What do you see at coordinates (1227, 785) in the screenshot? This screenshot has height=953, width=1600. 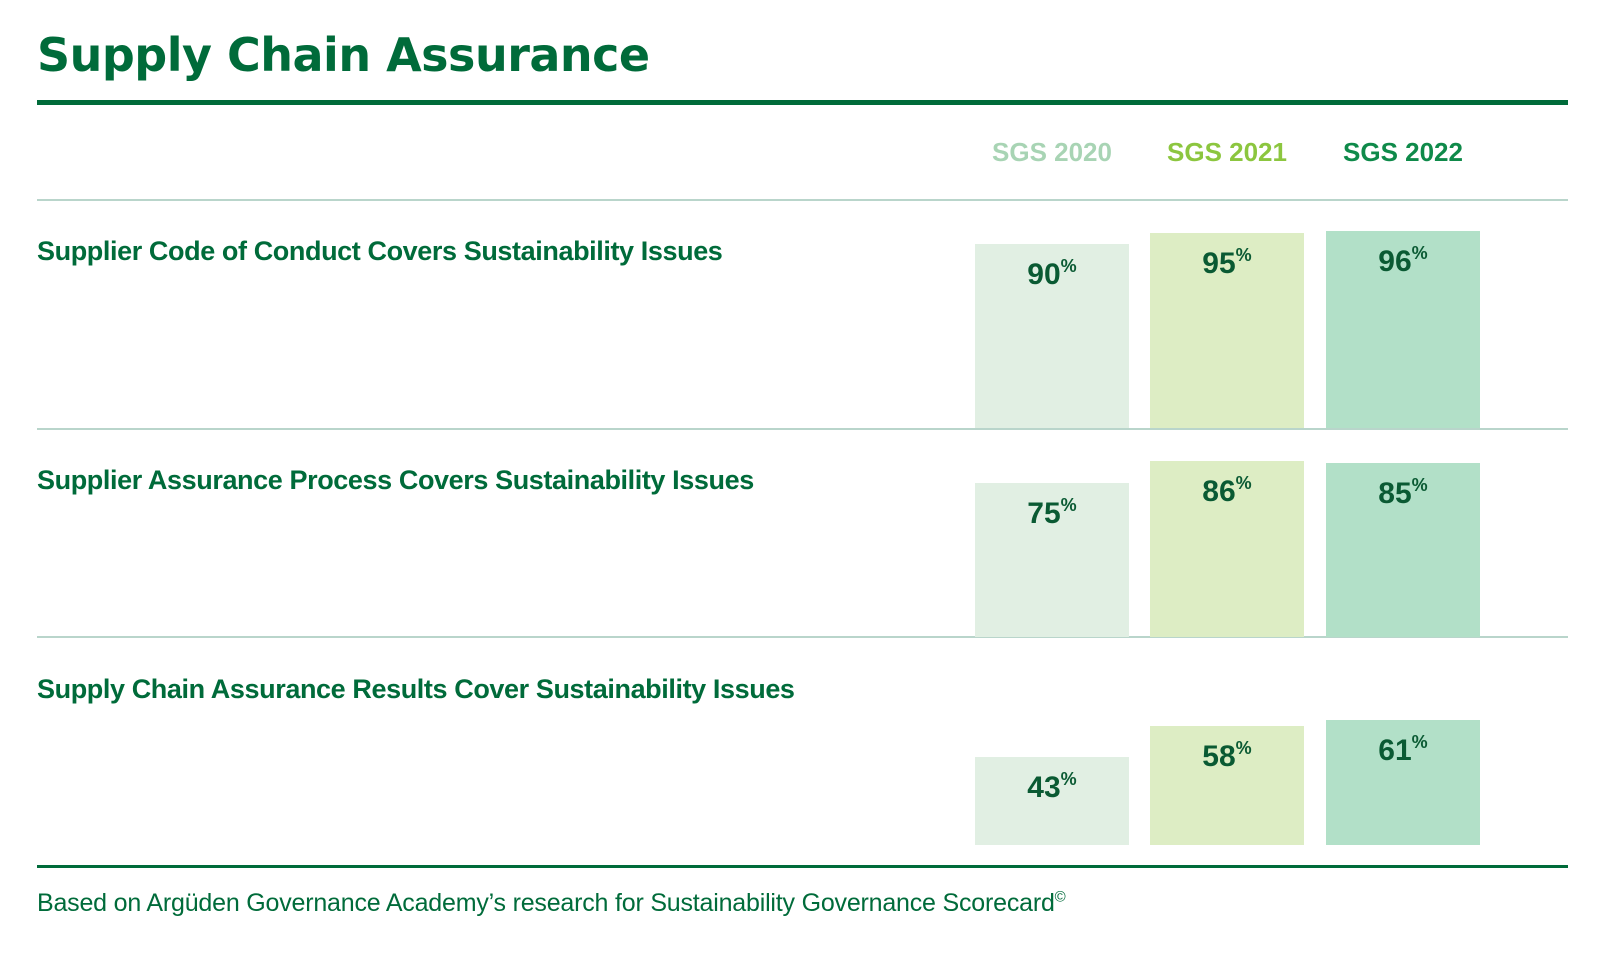 I see `bar-sgs-2021-row-3: 58%` at bounding box center [1227, 785].